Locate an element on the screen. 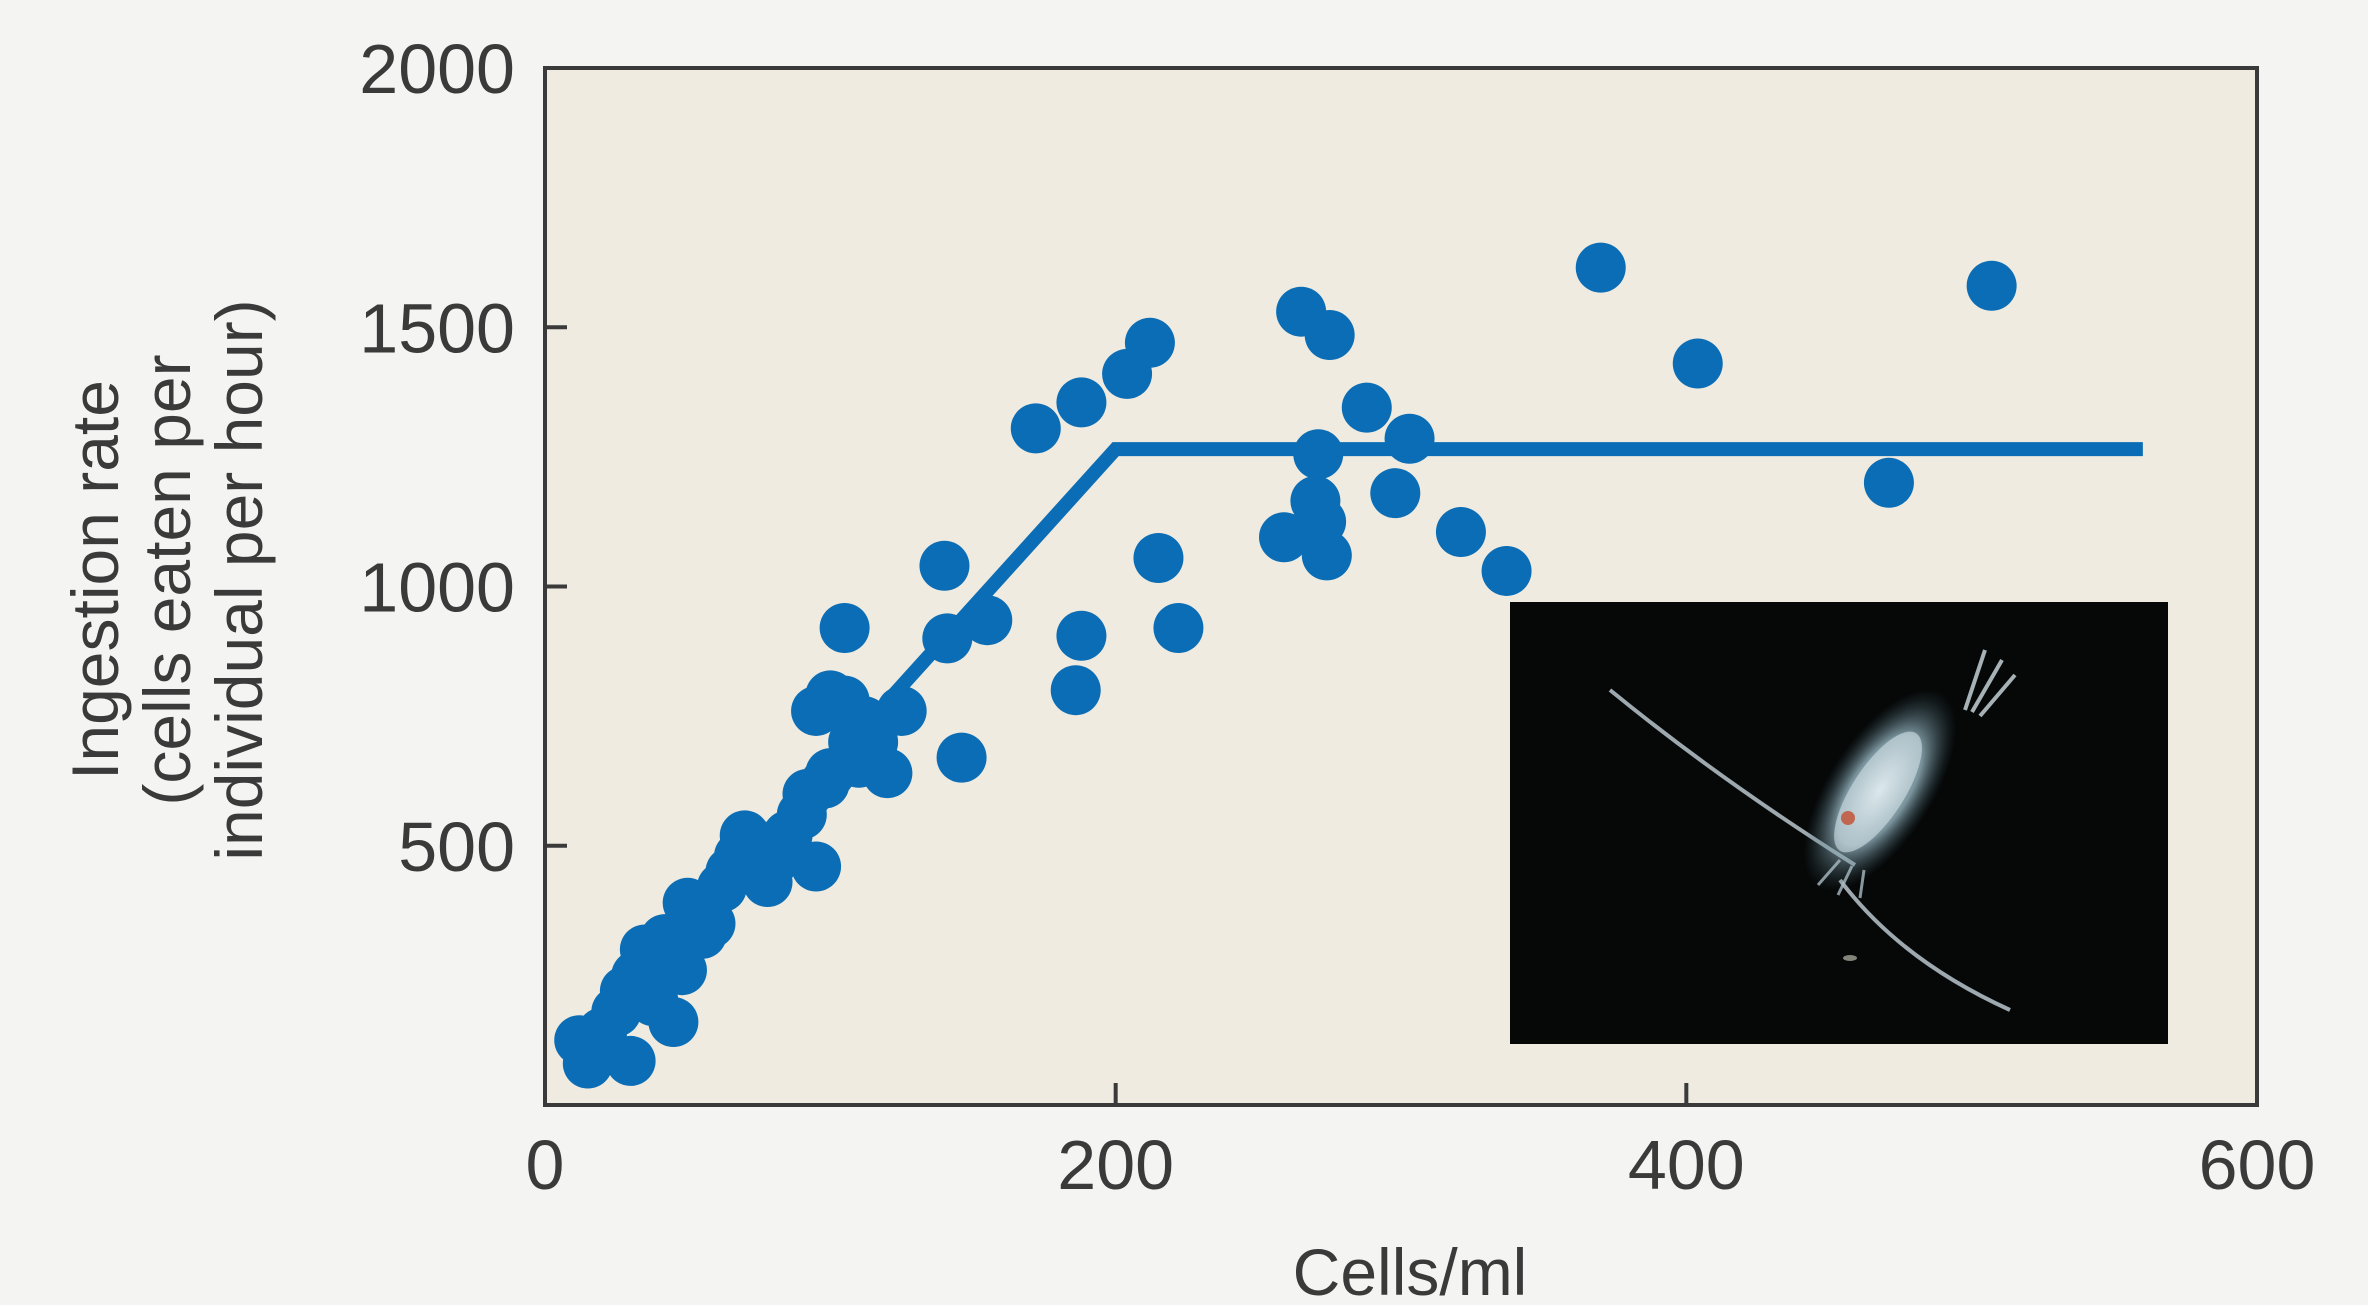 The height and width of the screenshot is (1305, 2368). y-axis-title-line-3: individual per hour) is located at coordinates (239, 579).